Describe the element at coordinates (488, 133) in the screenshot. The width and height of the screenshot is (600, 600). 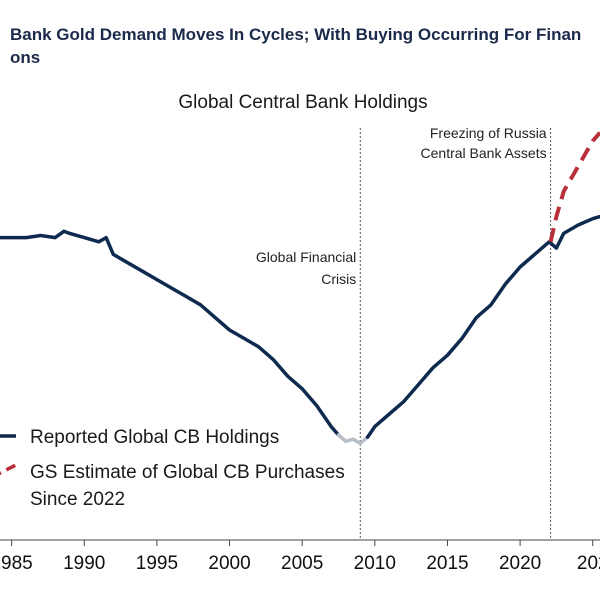
I see `annotation-1-line-0: Freezing of Russia` at that location.